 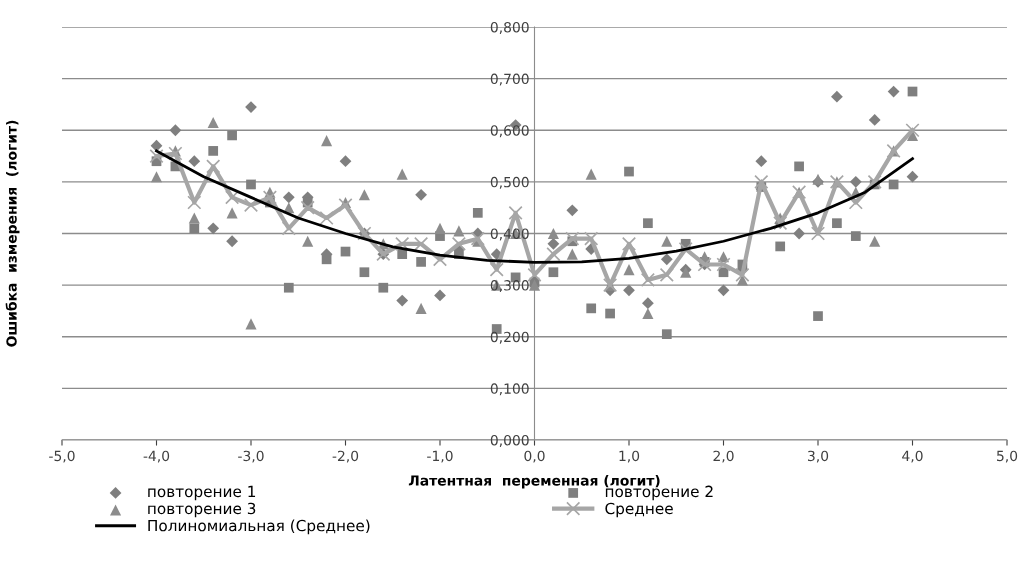 I want to click on y-axis-title: Ошибка измерения (логит), so click(x=12, y=233).